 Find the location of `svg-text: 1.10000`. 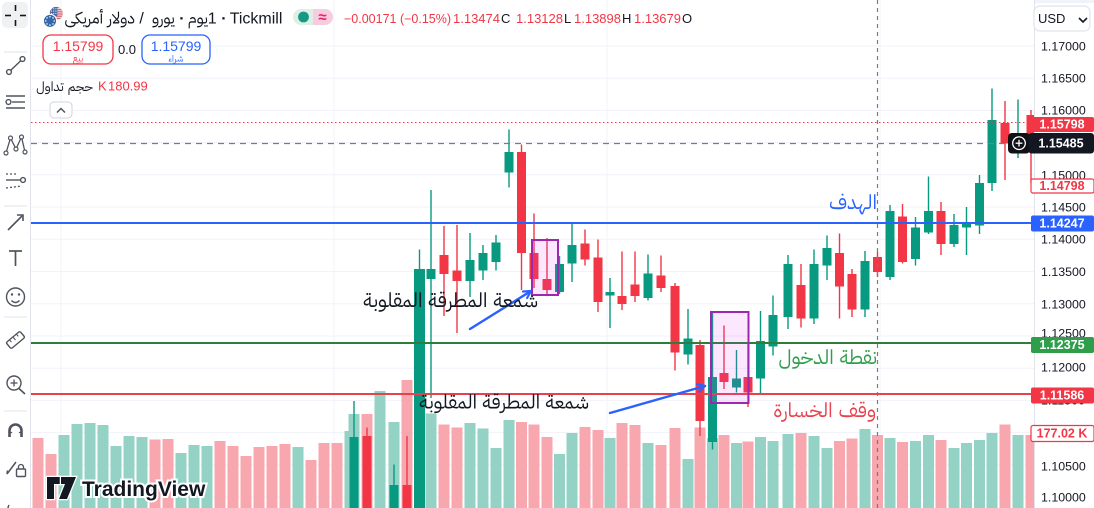

svg-text: 1.10000 is located at coordinates (1063, 497).